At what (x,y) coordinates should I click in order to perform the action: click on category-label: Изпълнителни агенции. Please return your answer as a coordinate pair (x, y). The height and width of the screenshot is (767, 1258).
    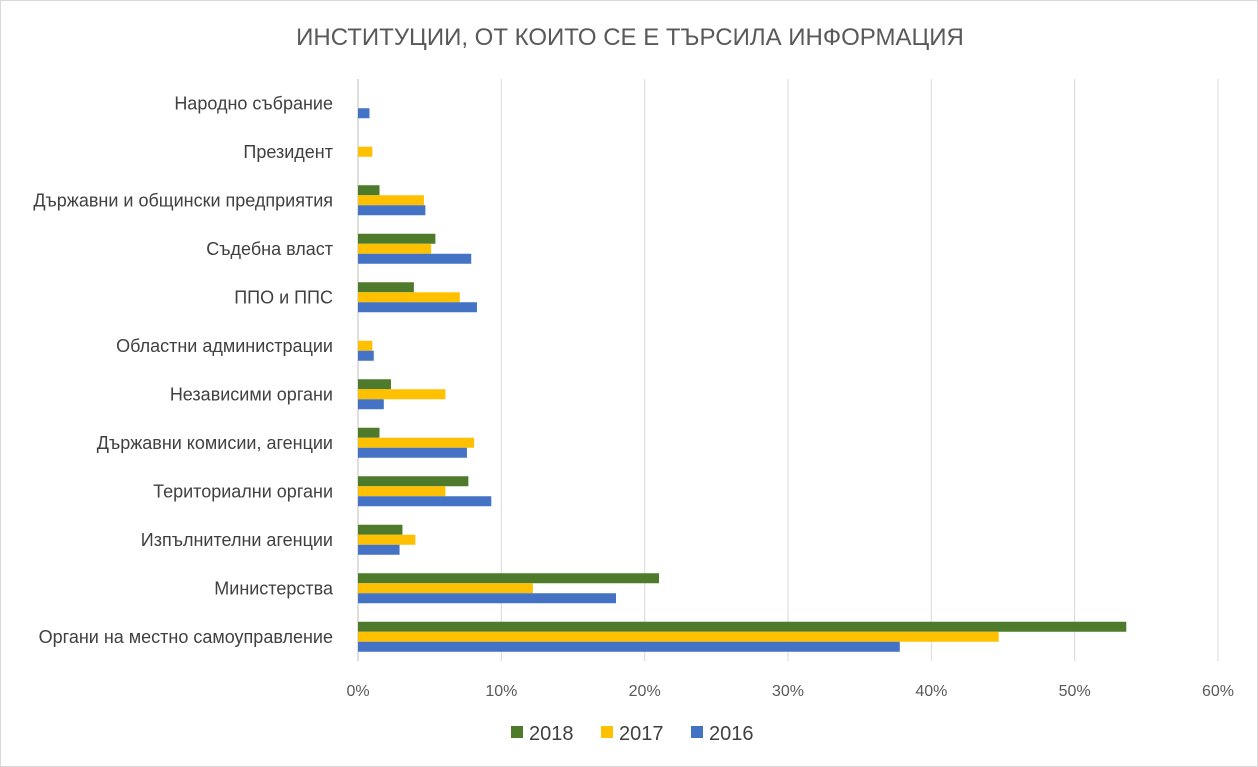
    Looking at the image, I should click on (237, 540).